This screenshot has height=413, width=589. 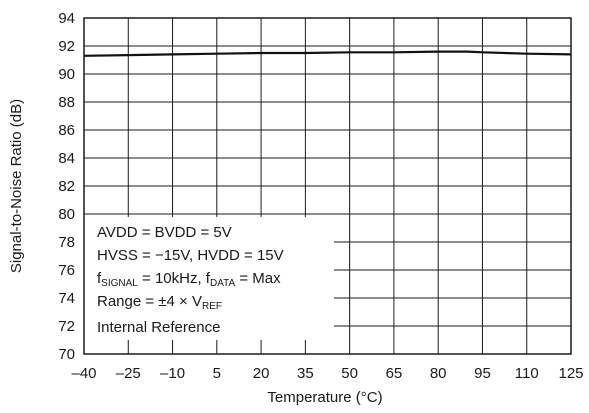 I want to click on x-tick-label: 95, so click(x=482, y=373).